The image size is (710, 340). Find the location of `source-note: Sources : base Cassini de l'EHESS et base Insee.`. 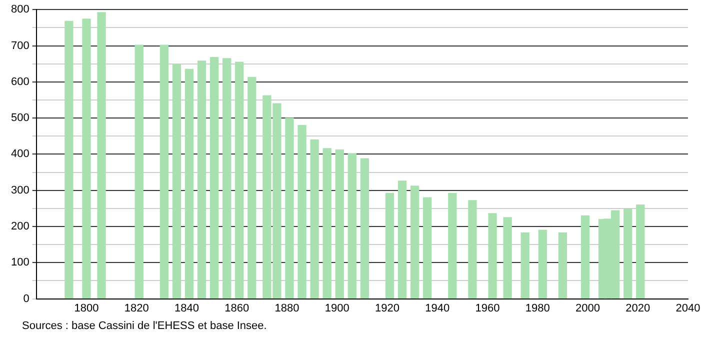

source-note: Sources : base Cassini de l'EHESS et base Insee. is located at coordinates (144, 326).